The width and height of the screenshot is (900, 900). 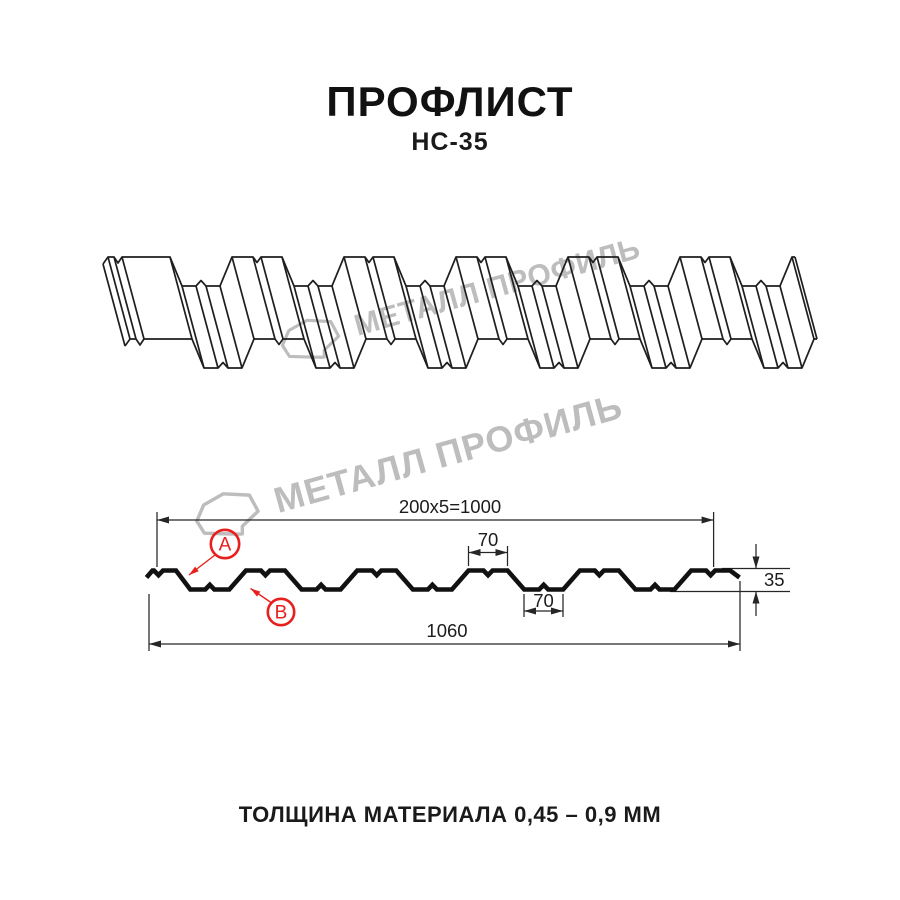 What do you see at coordinates (730, 580) in the screenshot?
I see `dim-height: 35` at bounding box center [730, 580].